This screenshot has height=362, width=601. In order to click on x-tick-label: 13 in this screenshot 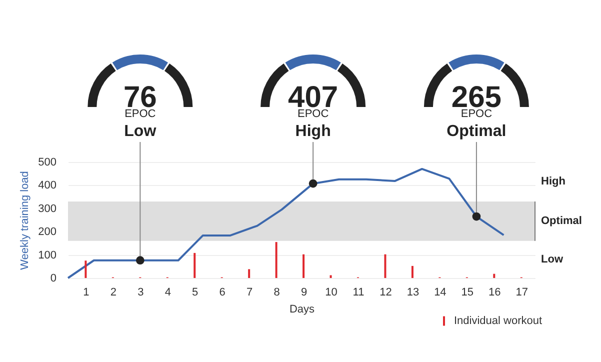, I will do `click(413, 292)`.